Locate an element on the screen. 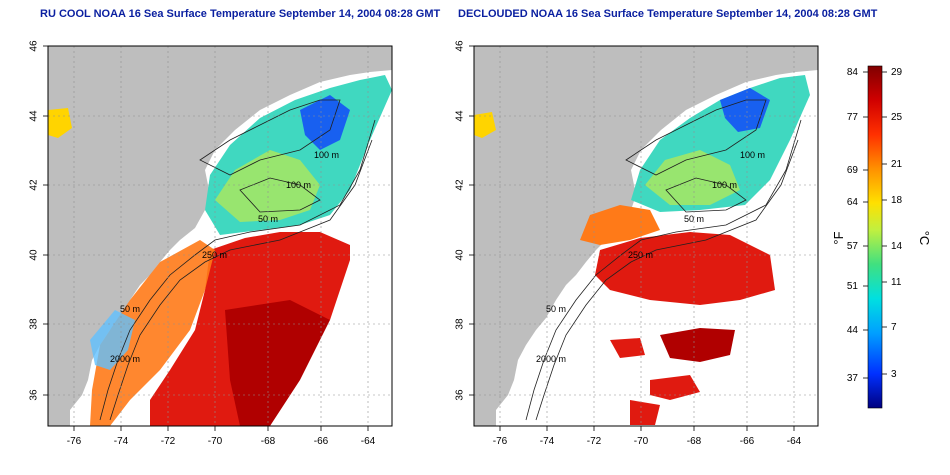 The height and width of the screenshot is (475, 950). colorbar-c-label: 11 is located at coordinates (896, 282).